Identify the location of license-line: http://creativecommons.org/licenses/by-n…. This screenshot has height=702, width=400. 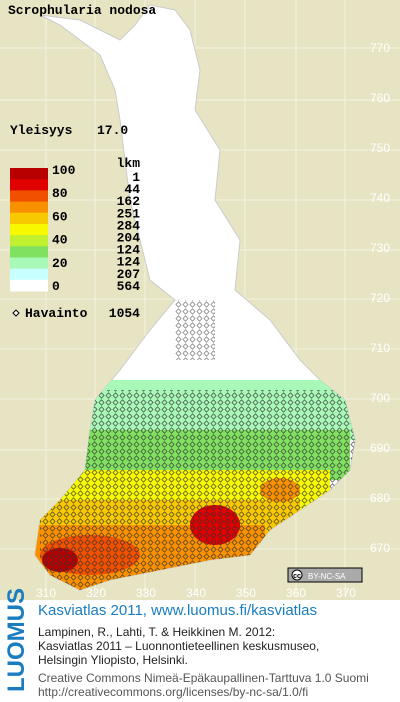
(173, 692).